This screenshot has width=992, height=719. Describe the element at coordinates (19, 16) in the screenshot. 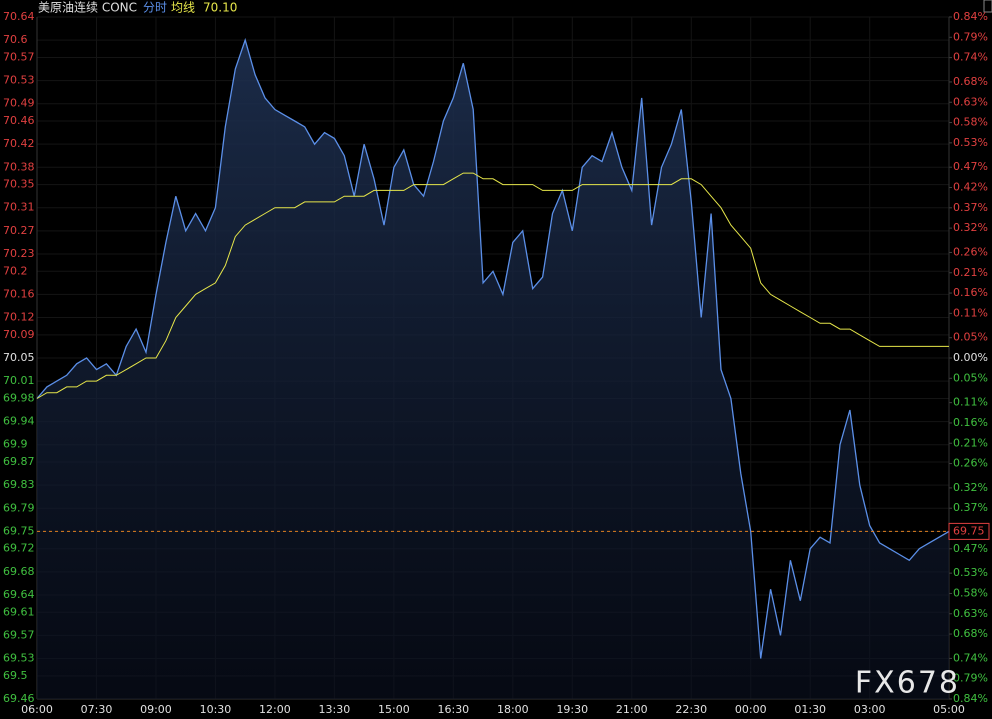

I see `y-tick-label: 70.64` at that location.